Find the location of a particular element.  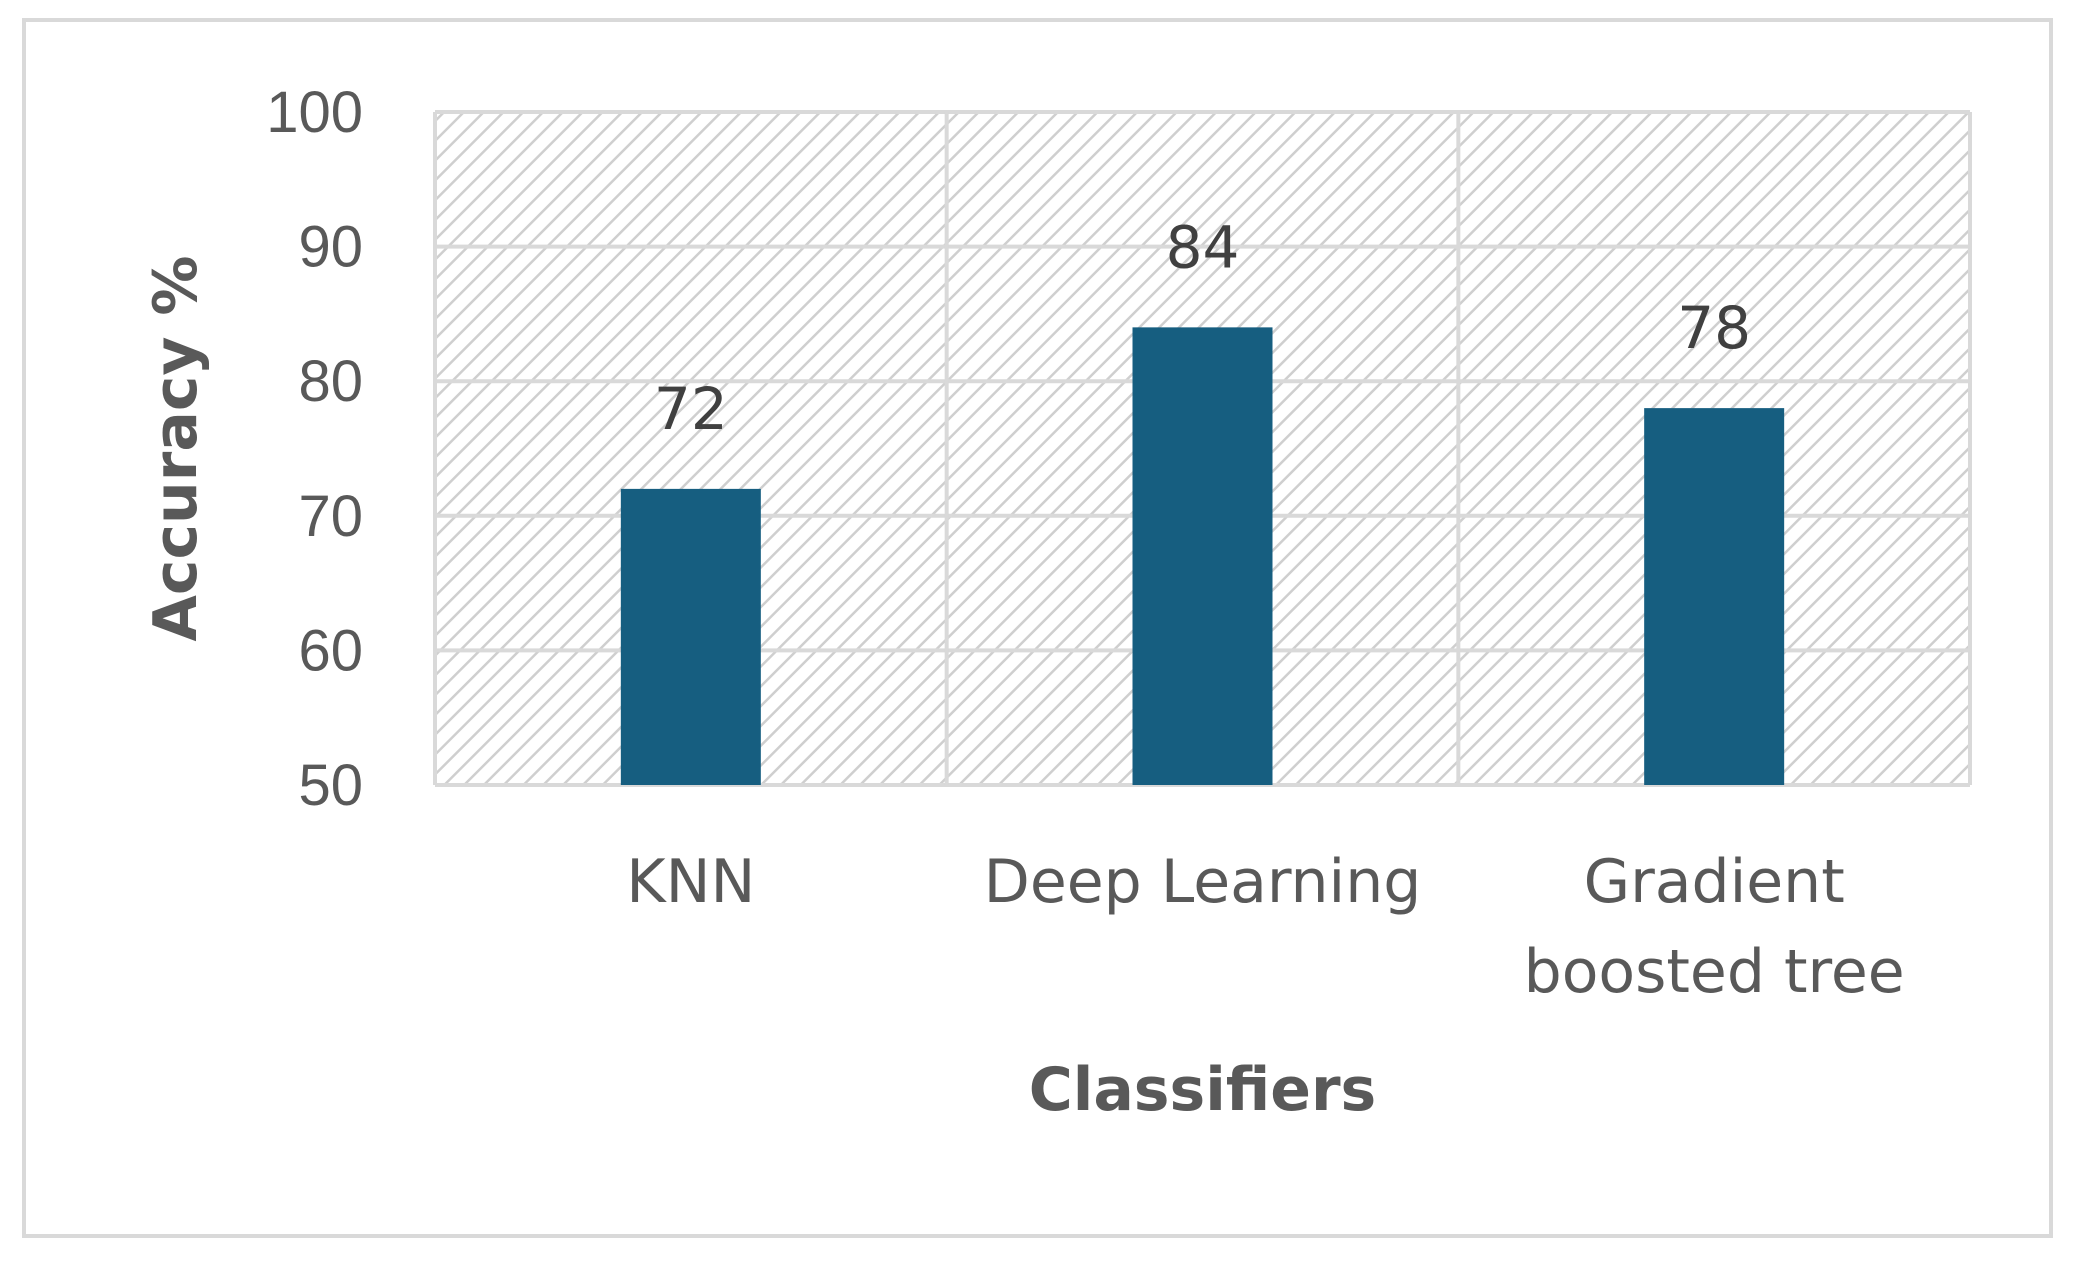

data-label-0: 72 is located at coordinates (691, 409).